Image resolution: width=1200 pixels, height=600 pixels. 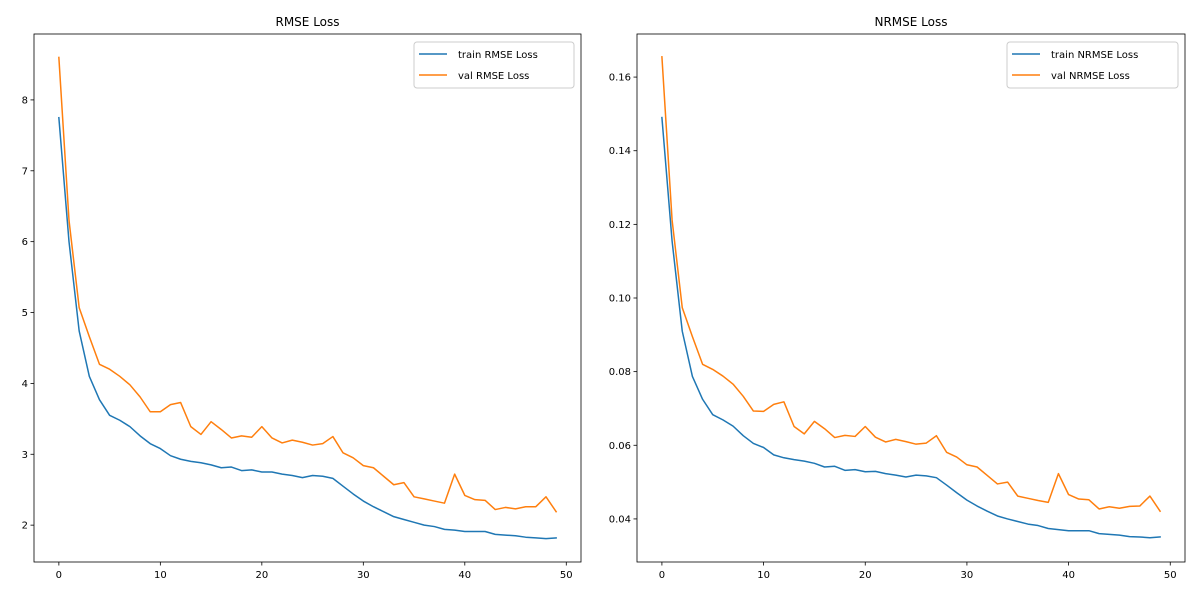 What do you see at coordinates (620, 78) in the screenshot?
I see `y-tick-label: 0.16` at bounding box center [620, 78].